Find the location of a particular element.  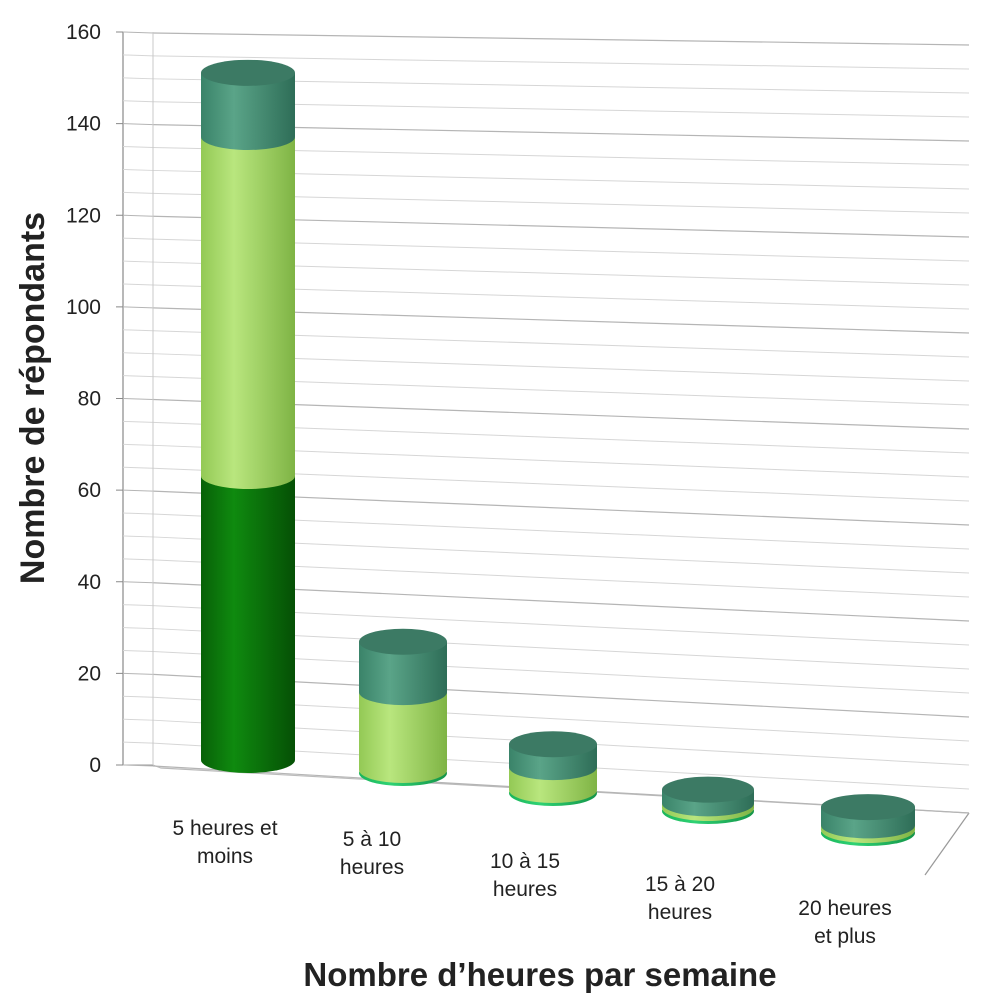

y-axis-ticks: 0 20 40 60 80 100 120 140 160 is located at coordinates (94, 399).